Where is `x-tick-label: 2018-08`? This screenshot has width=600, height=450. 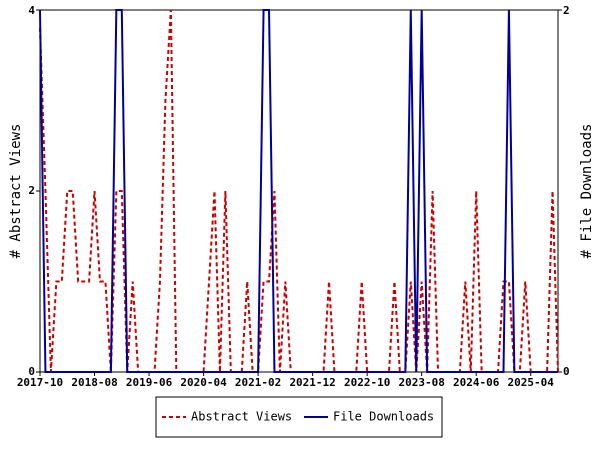 x-tick-label: 2018-08 is located at coordinates (94, 382).